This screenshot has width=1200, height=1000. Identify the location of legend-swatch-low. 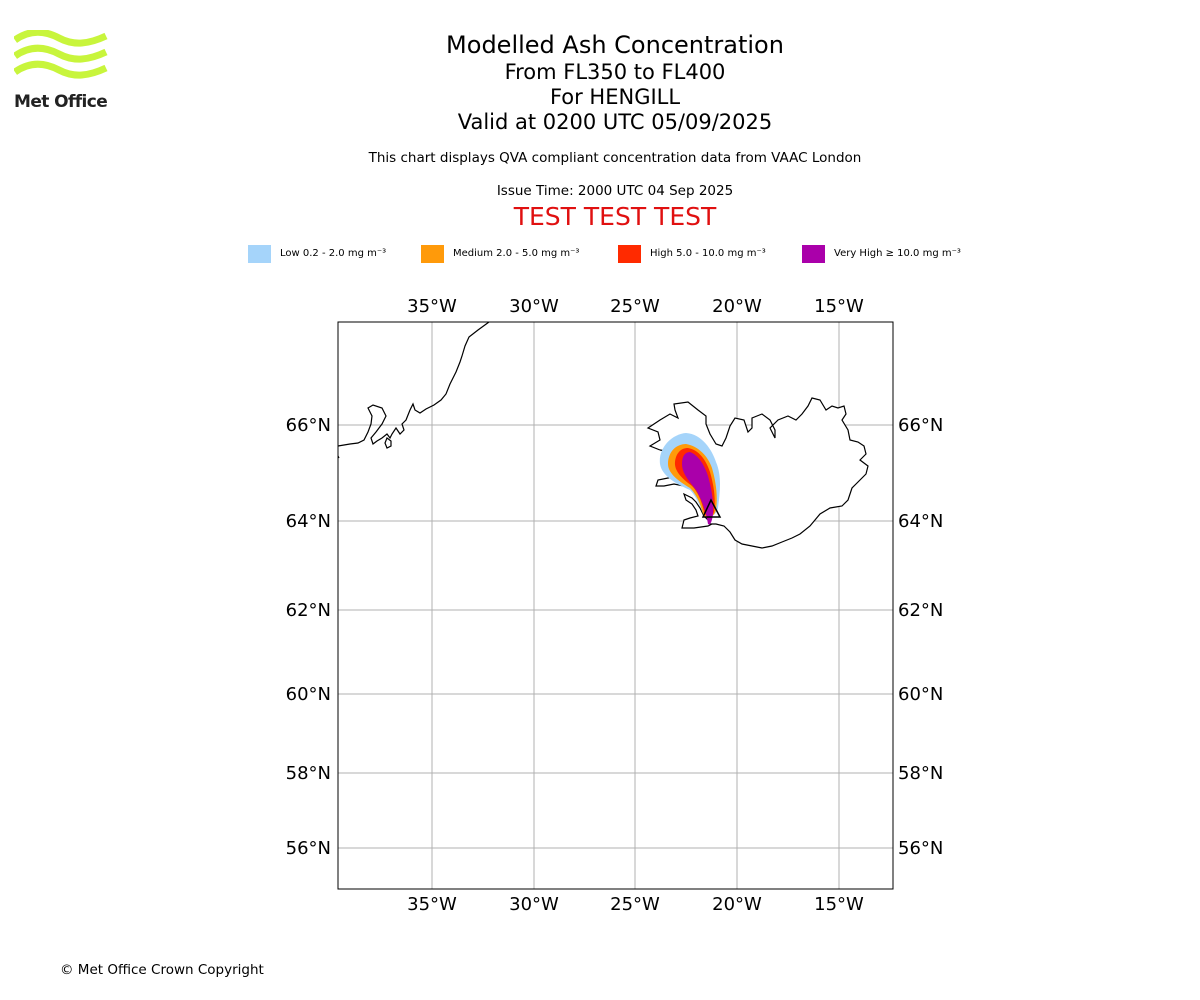
(259, 254).